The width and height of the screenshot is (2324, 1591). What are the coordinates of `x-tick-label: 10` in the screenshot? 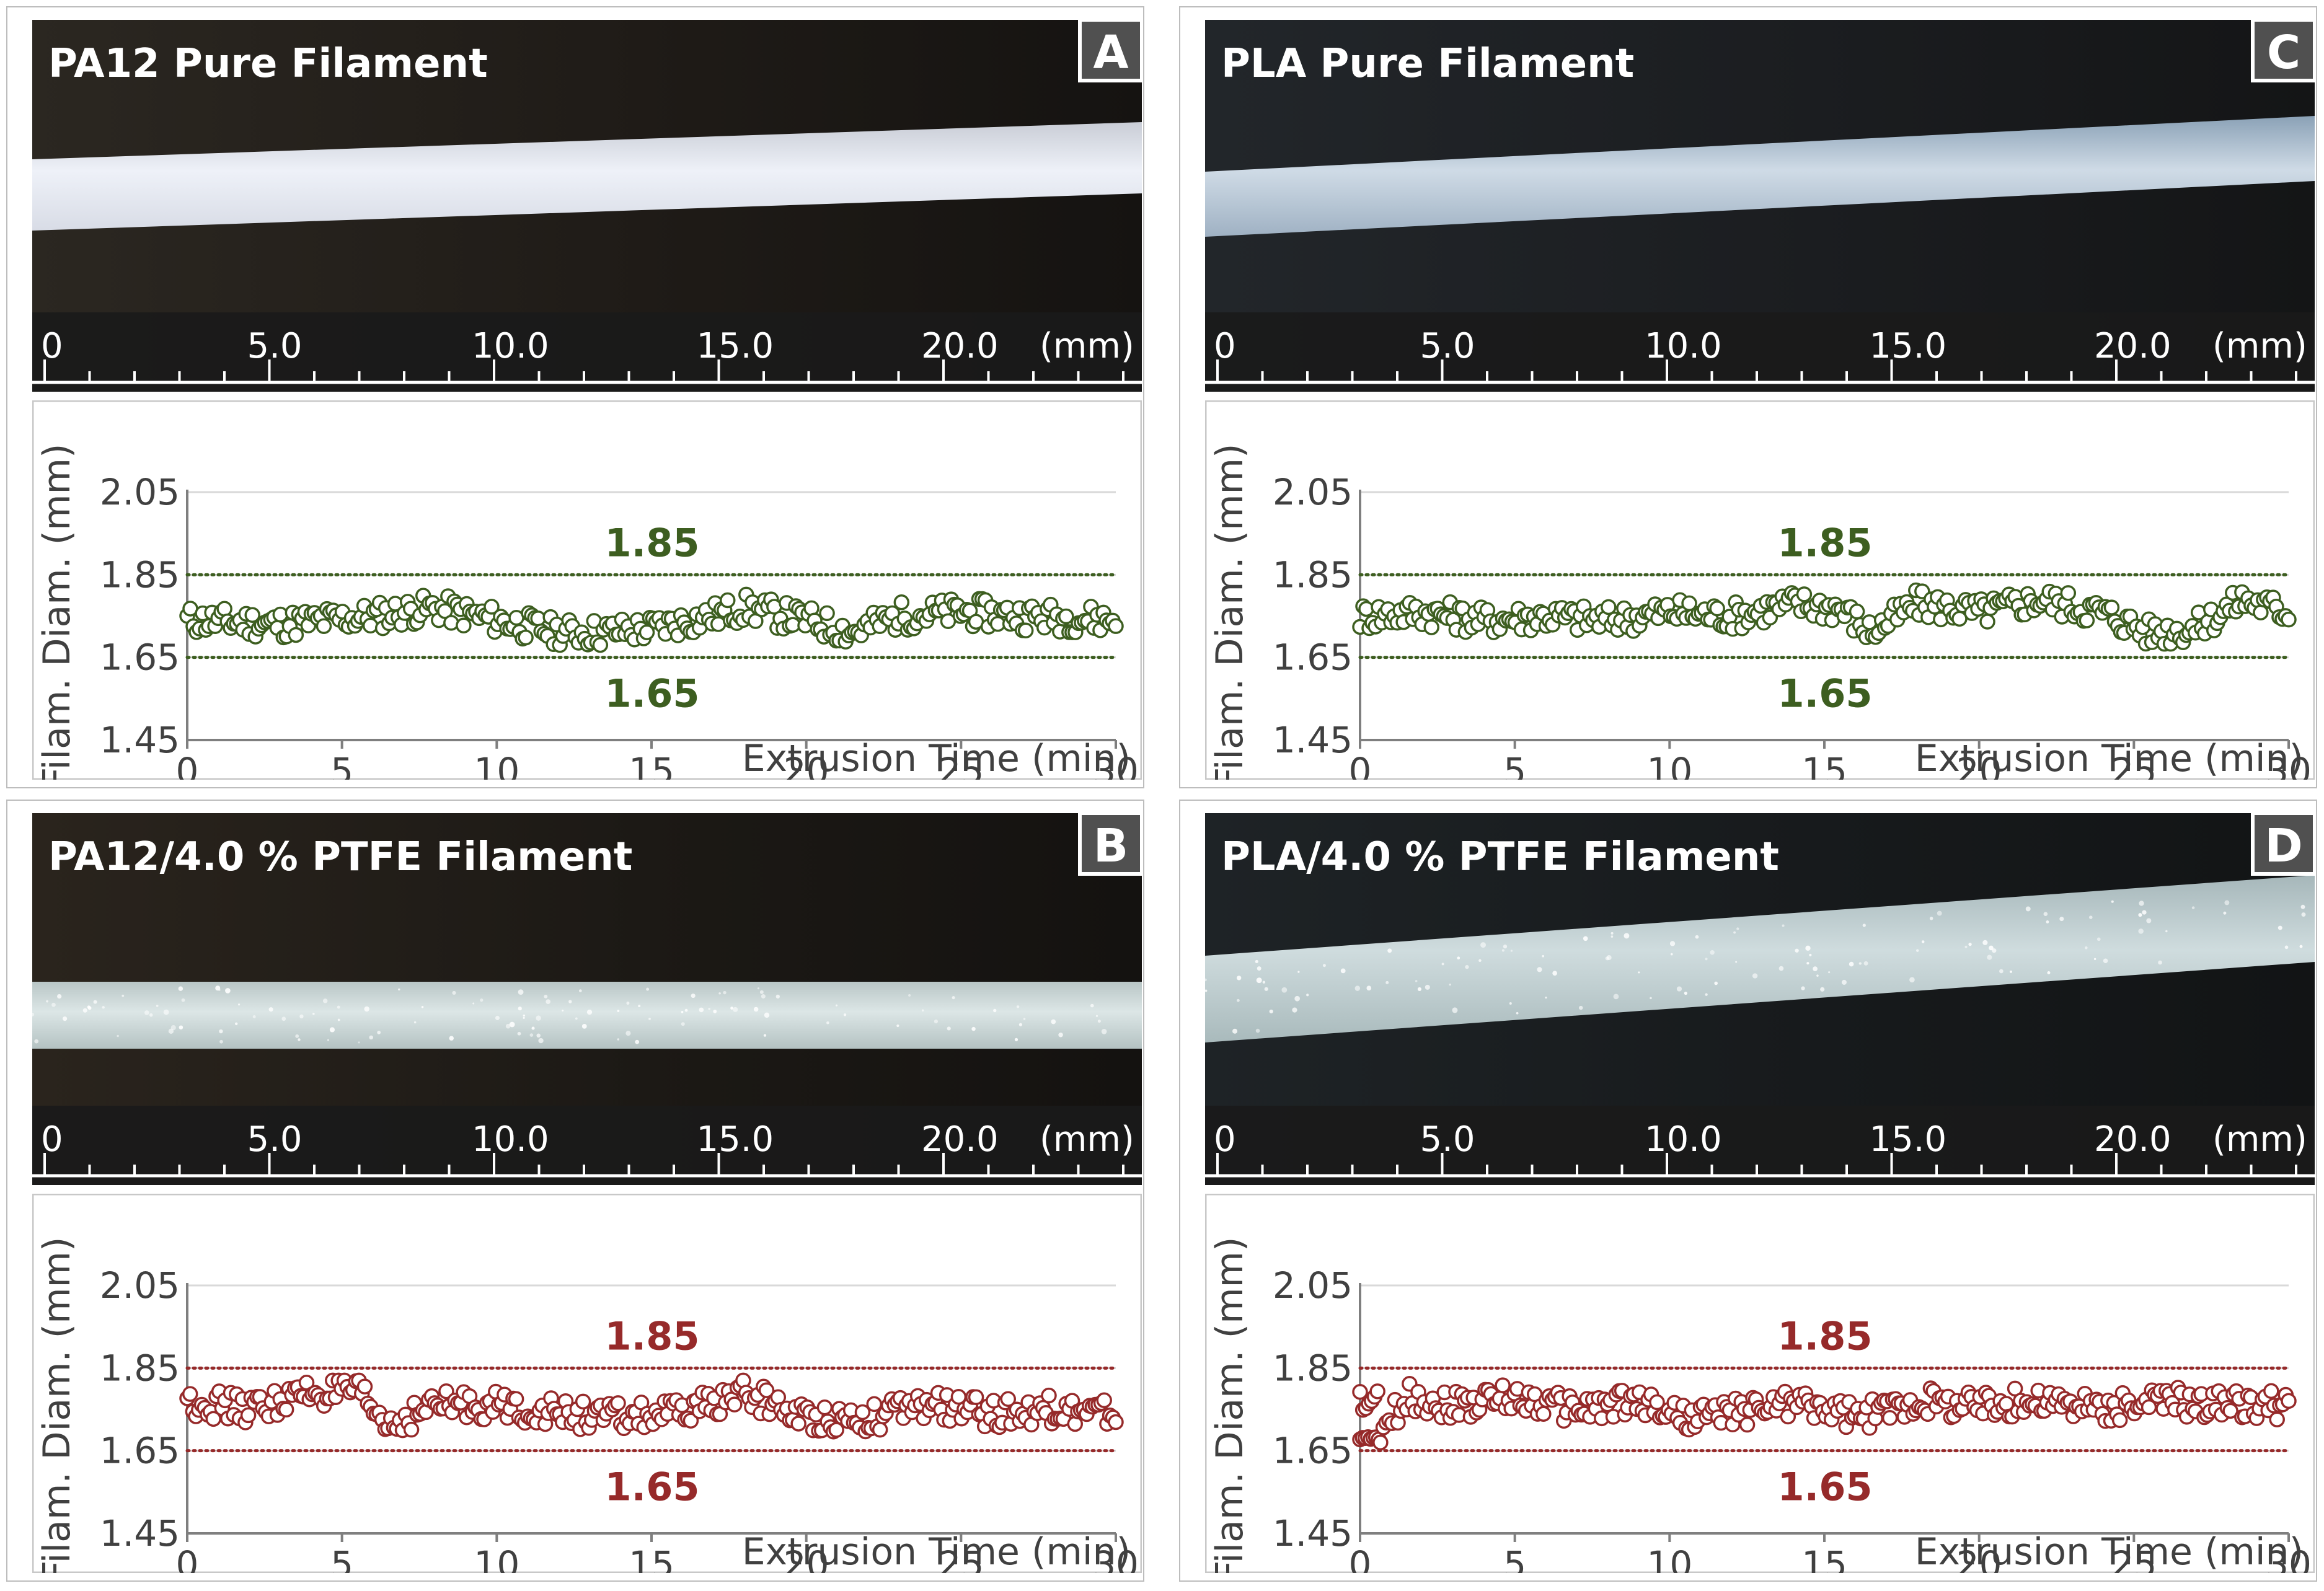 It's located at (1669, 765).